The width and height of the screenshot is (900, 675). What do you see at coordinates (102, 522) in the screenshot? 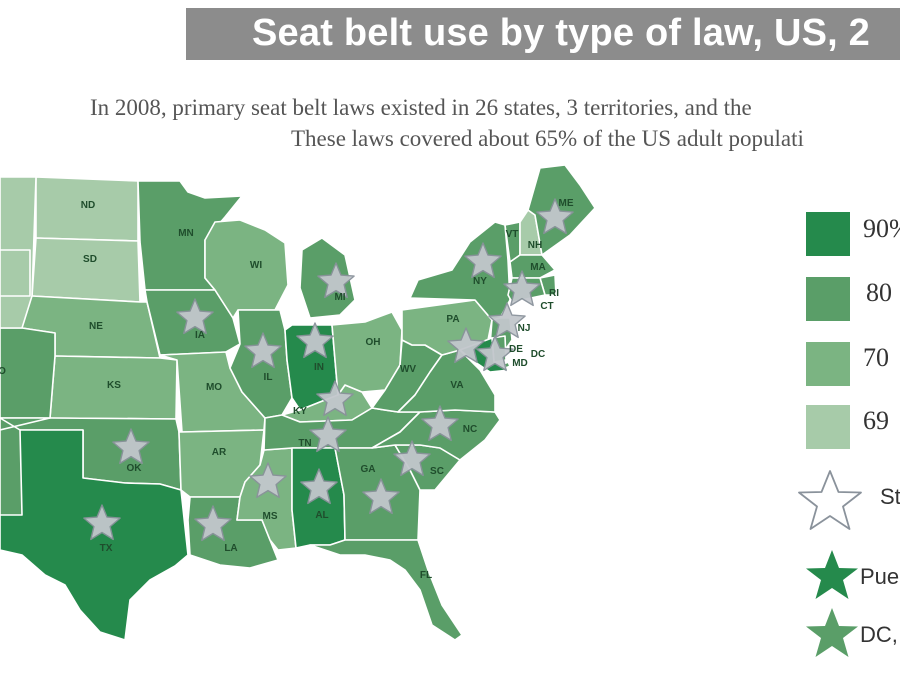
I see `primary-law-star-icon-tx` at bounding box center [102, 522].